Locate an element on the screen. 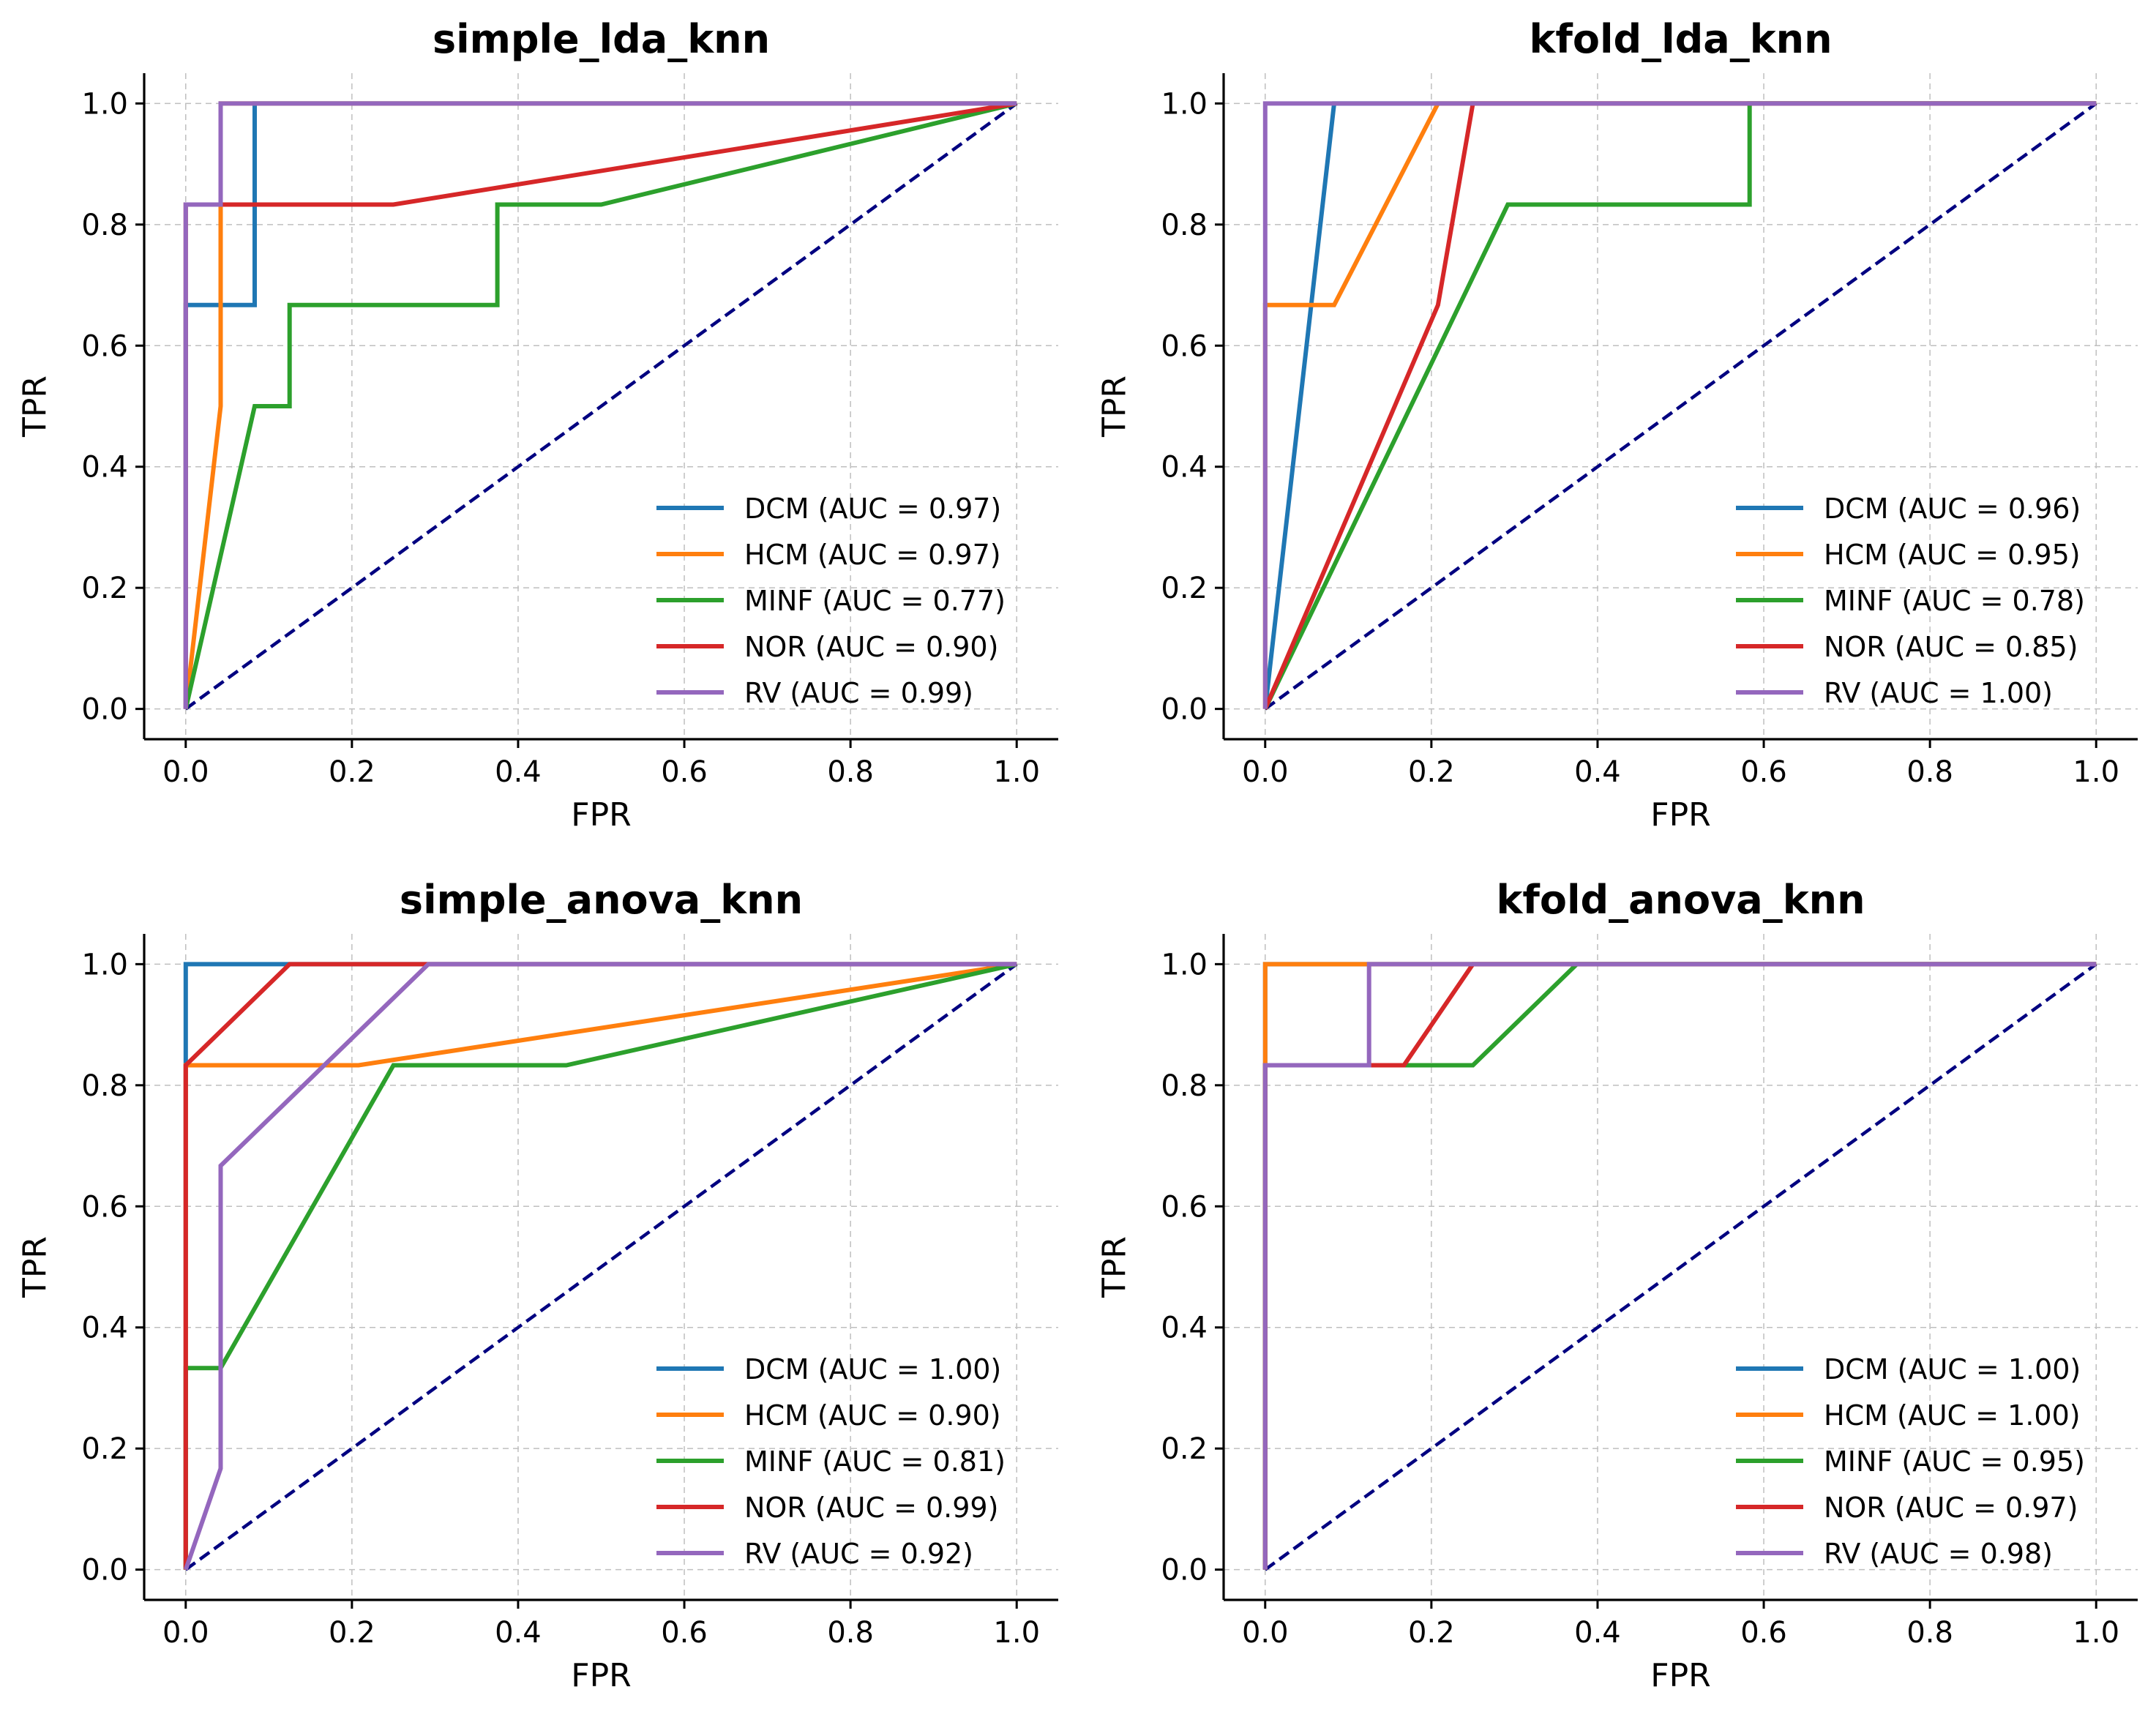  legend-entry: MINF (AUC = 0.77) is located at coordinates (875, 601).